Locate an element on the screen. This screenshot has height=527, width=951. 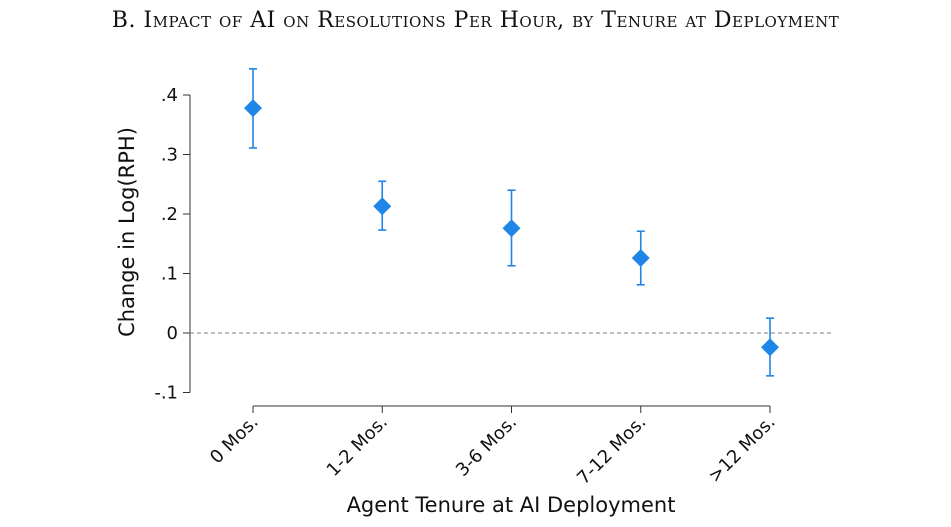
x-axis-title: Agent Tenure at AI Deployment is located at coordinates (511, 505).